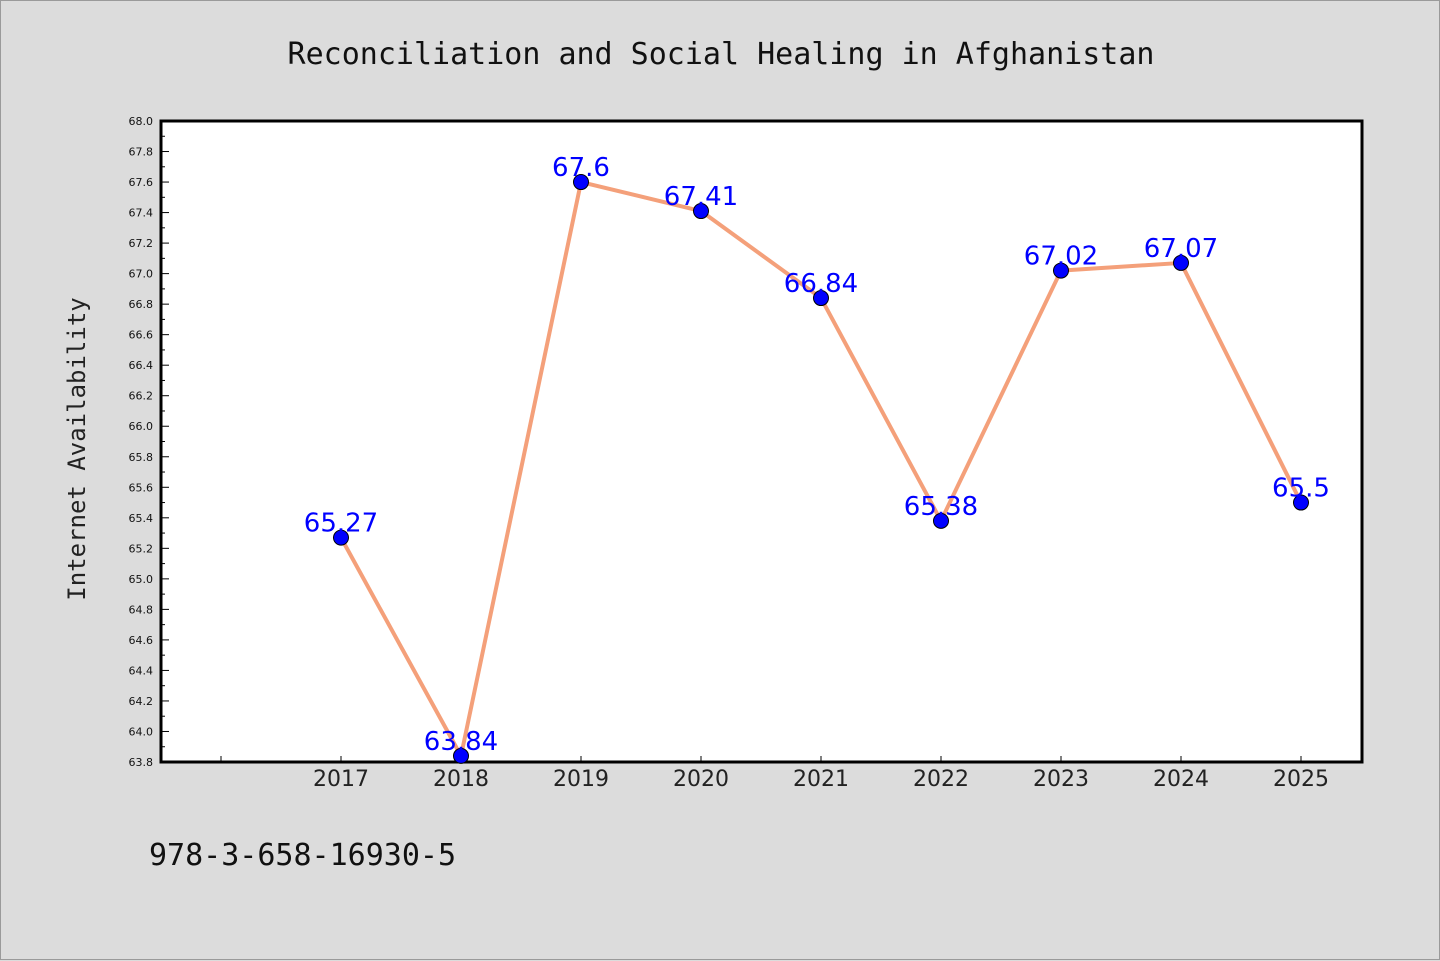  Describe the element at coordinates (141, 609) in the screenshot. I see `y-tick-label: 64.8` at that location.